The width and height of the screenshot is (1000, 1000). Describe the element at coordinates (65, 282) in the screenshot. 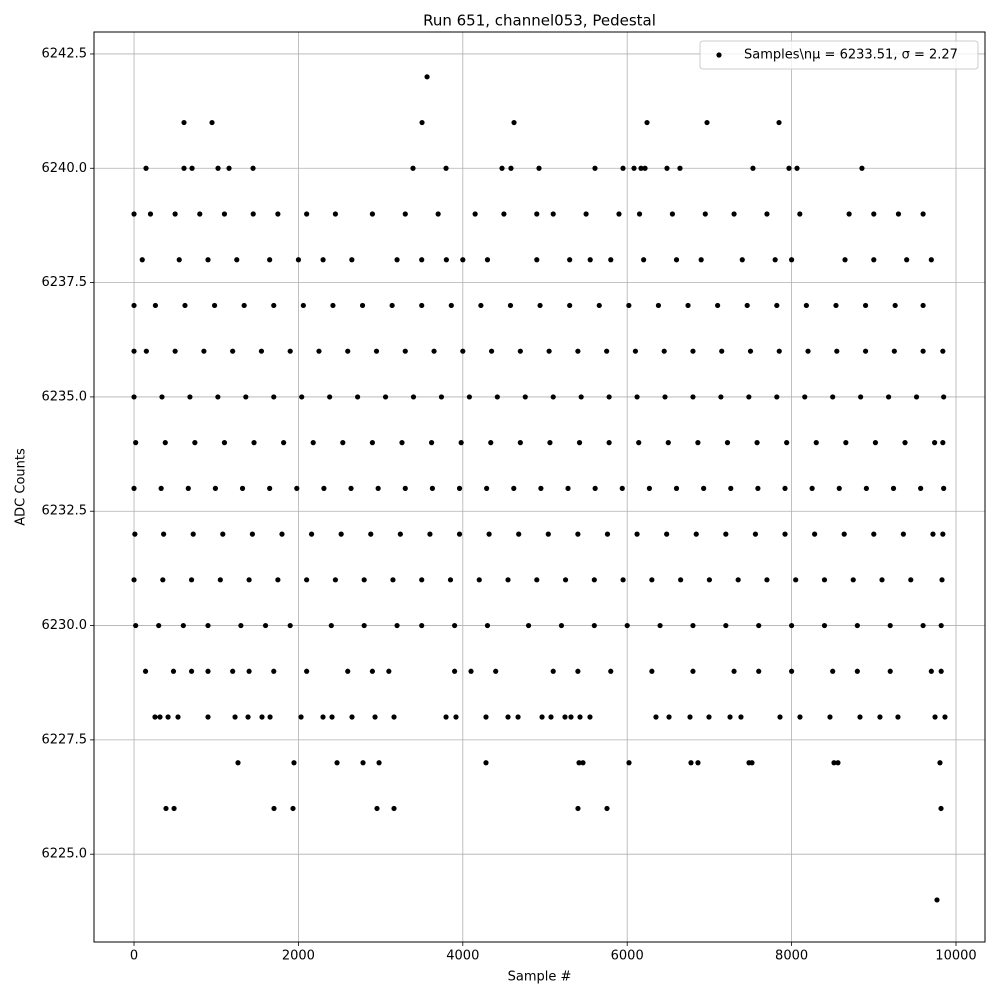

I see `y-tick-label: 6237.5` at that location.